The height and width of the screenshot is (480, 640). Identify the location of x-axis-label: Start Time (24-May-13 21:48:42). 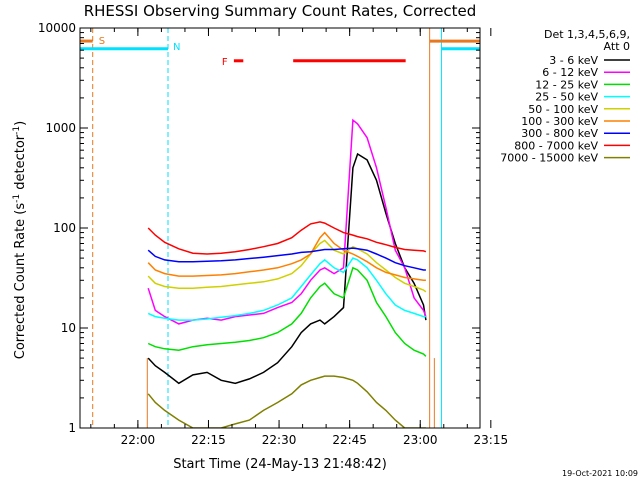
(280, 464).